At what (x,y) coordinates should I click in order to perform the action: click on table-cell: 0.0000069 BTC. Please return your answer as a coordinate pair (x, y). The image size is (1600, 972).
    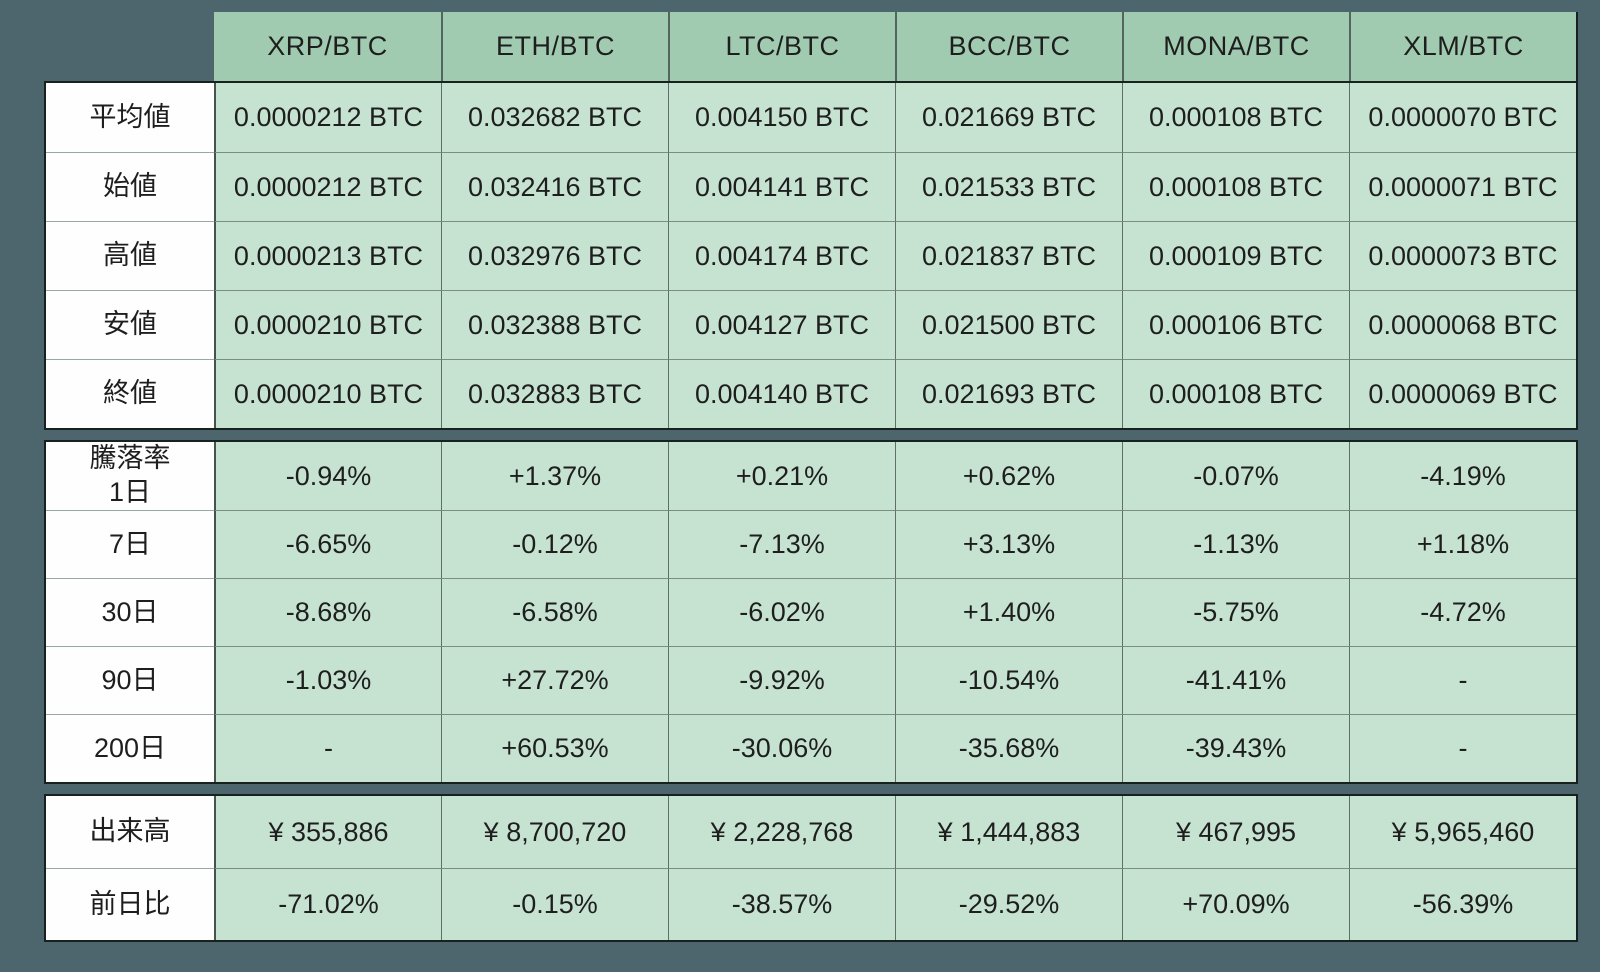
    Looking at the image, I should click on (1462, 393).